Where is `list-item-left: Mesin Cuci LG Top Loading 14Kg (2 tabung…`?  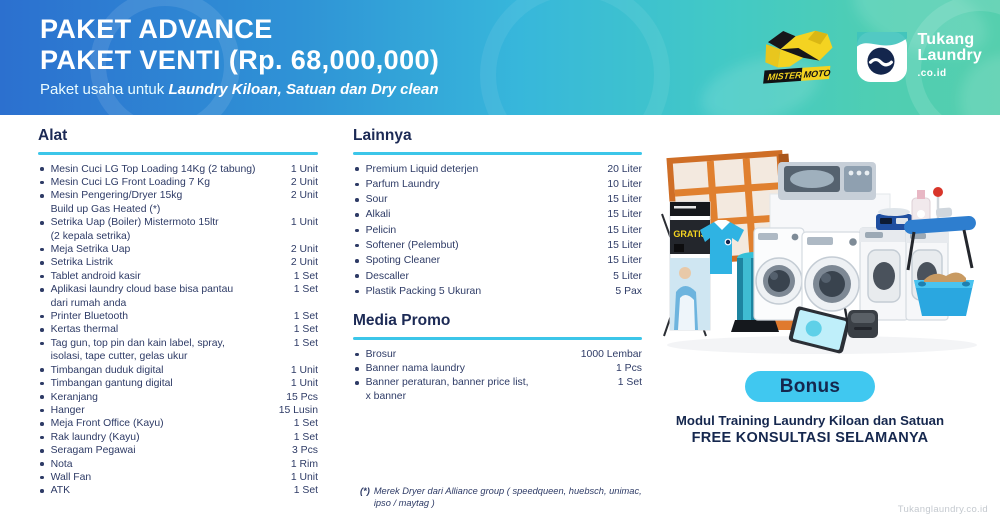 list-item-left: Mesin Cuci LG Top Loading 14Kg (2 tabung… is located at coordinates (146, 169).